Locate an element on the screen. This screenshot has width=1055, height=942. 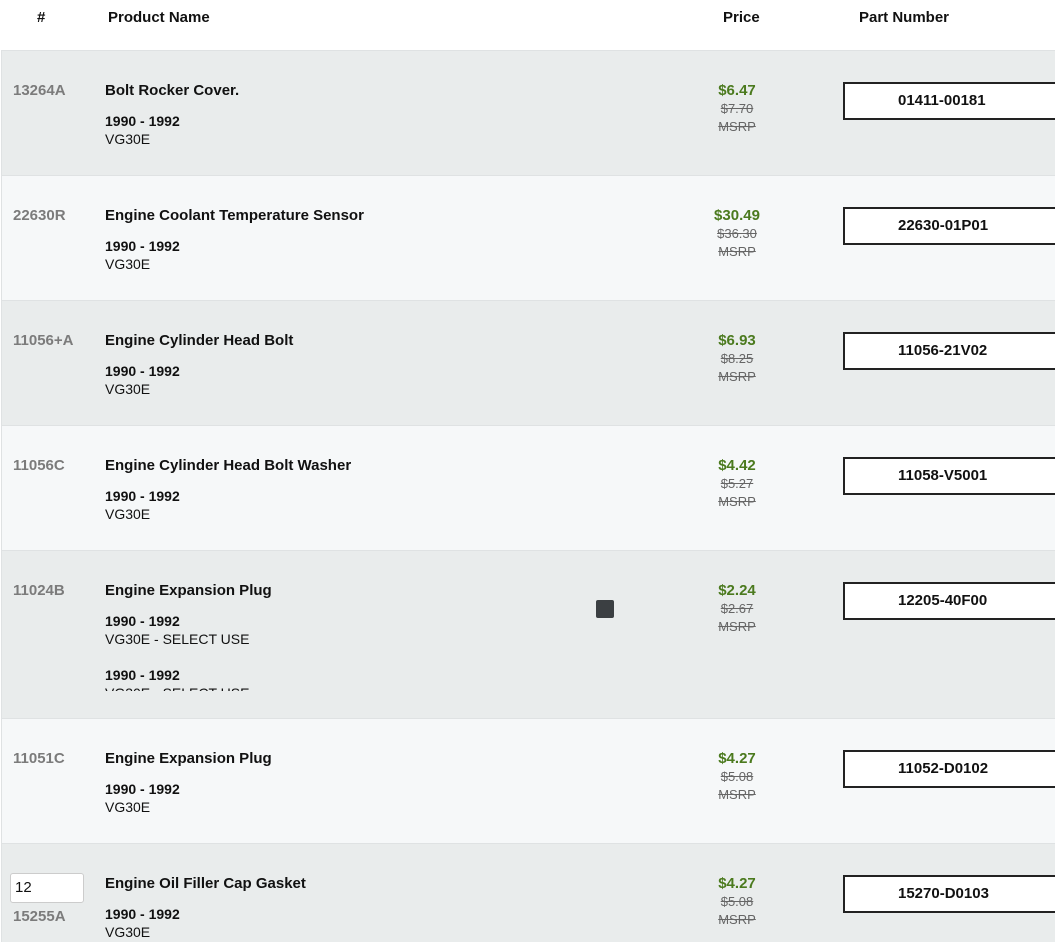
header-part-number: Part Number is located at coordinates (904, 17).